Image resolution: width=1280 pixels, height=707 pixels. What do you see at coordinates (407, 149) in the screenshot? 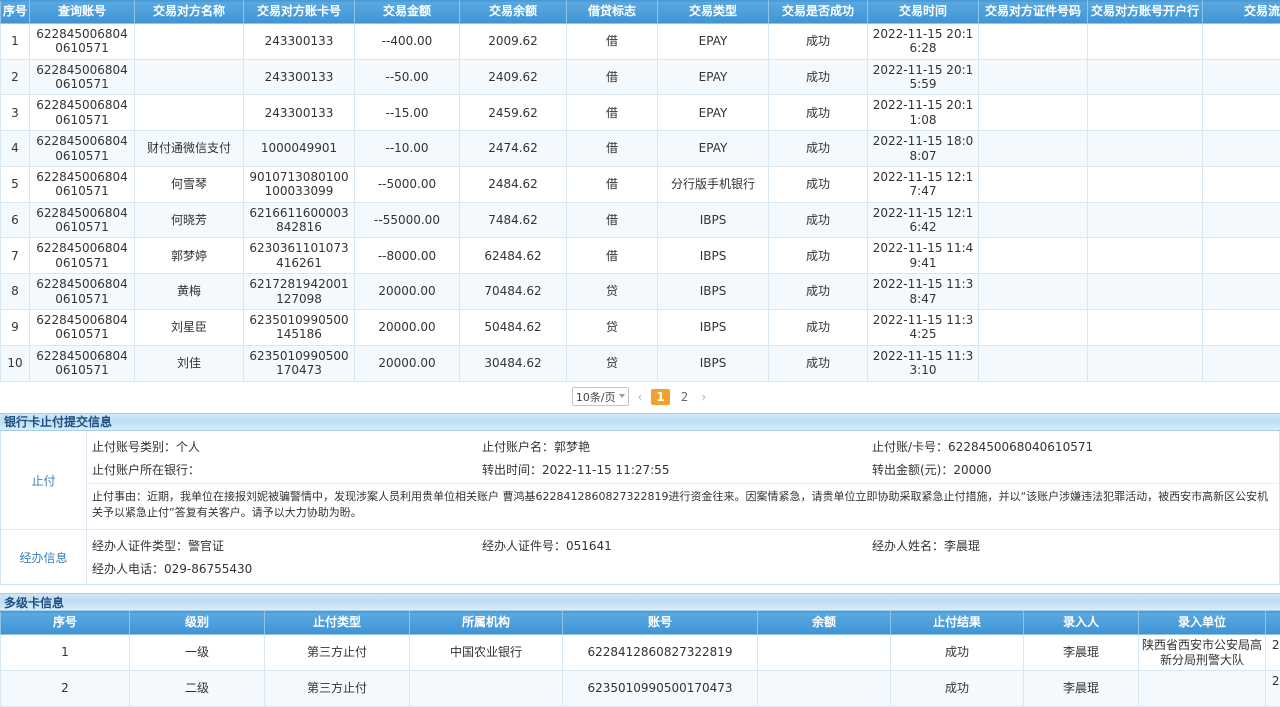
I see `cell-amount: --10.00` at bounding box center [407, 149].